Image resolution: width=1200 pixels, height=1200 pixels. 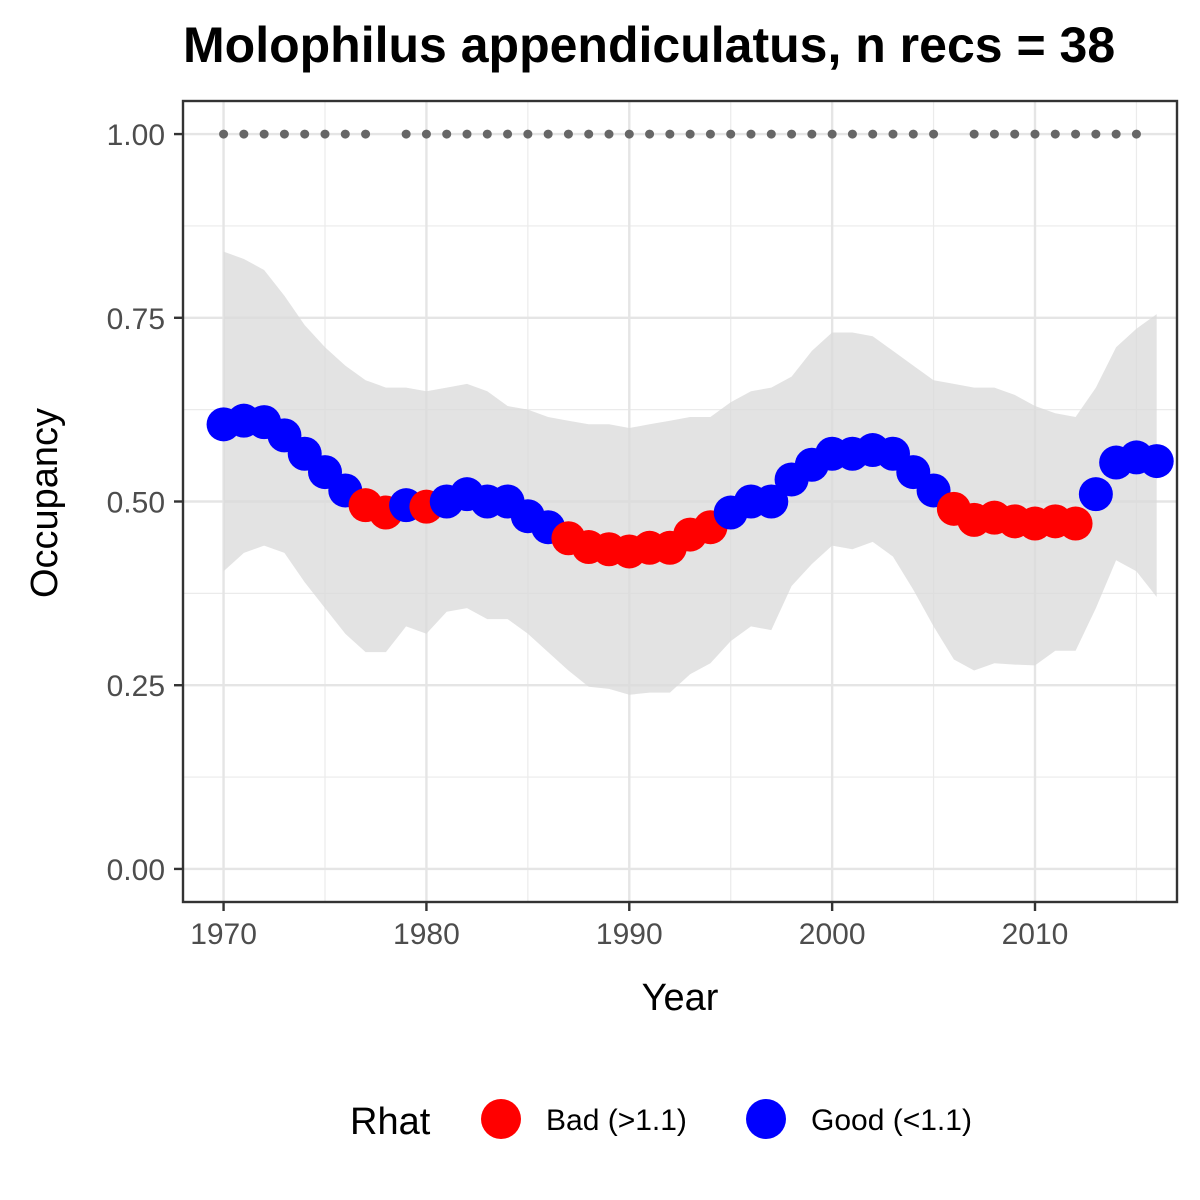 What do you see at coordinates (390, 1122) in the screenshot?
I see `legend-title: Rhat` at bounding box center [390, 1122].